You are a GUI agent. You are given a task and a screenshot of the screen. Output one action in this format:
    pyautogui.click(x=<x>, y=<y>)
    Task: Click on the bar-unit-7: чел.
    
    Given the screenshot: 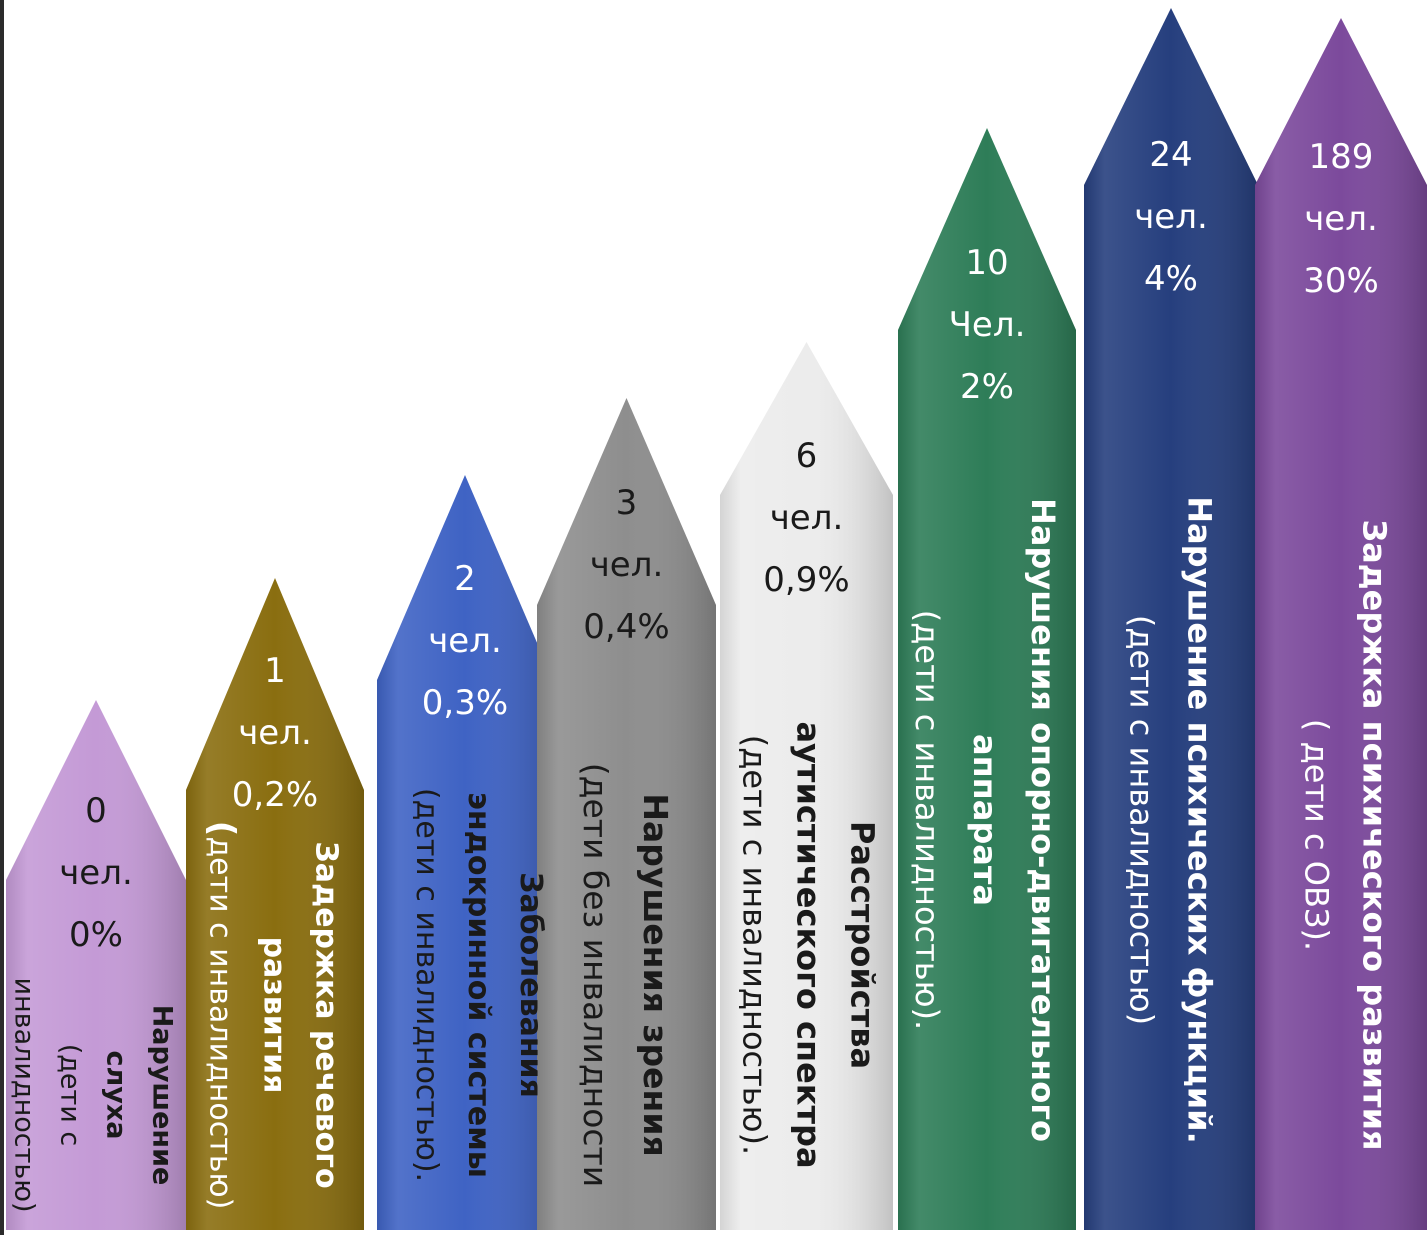 What is the action you would take?
    pyautogui.click(x=1171, y=217)
    